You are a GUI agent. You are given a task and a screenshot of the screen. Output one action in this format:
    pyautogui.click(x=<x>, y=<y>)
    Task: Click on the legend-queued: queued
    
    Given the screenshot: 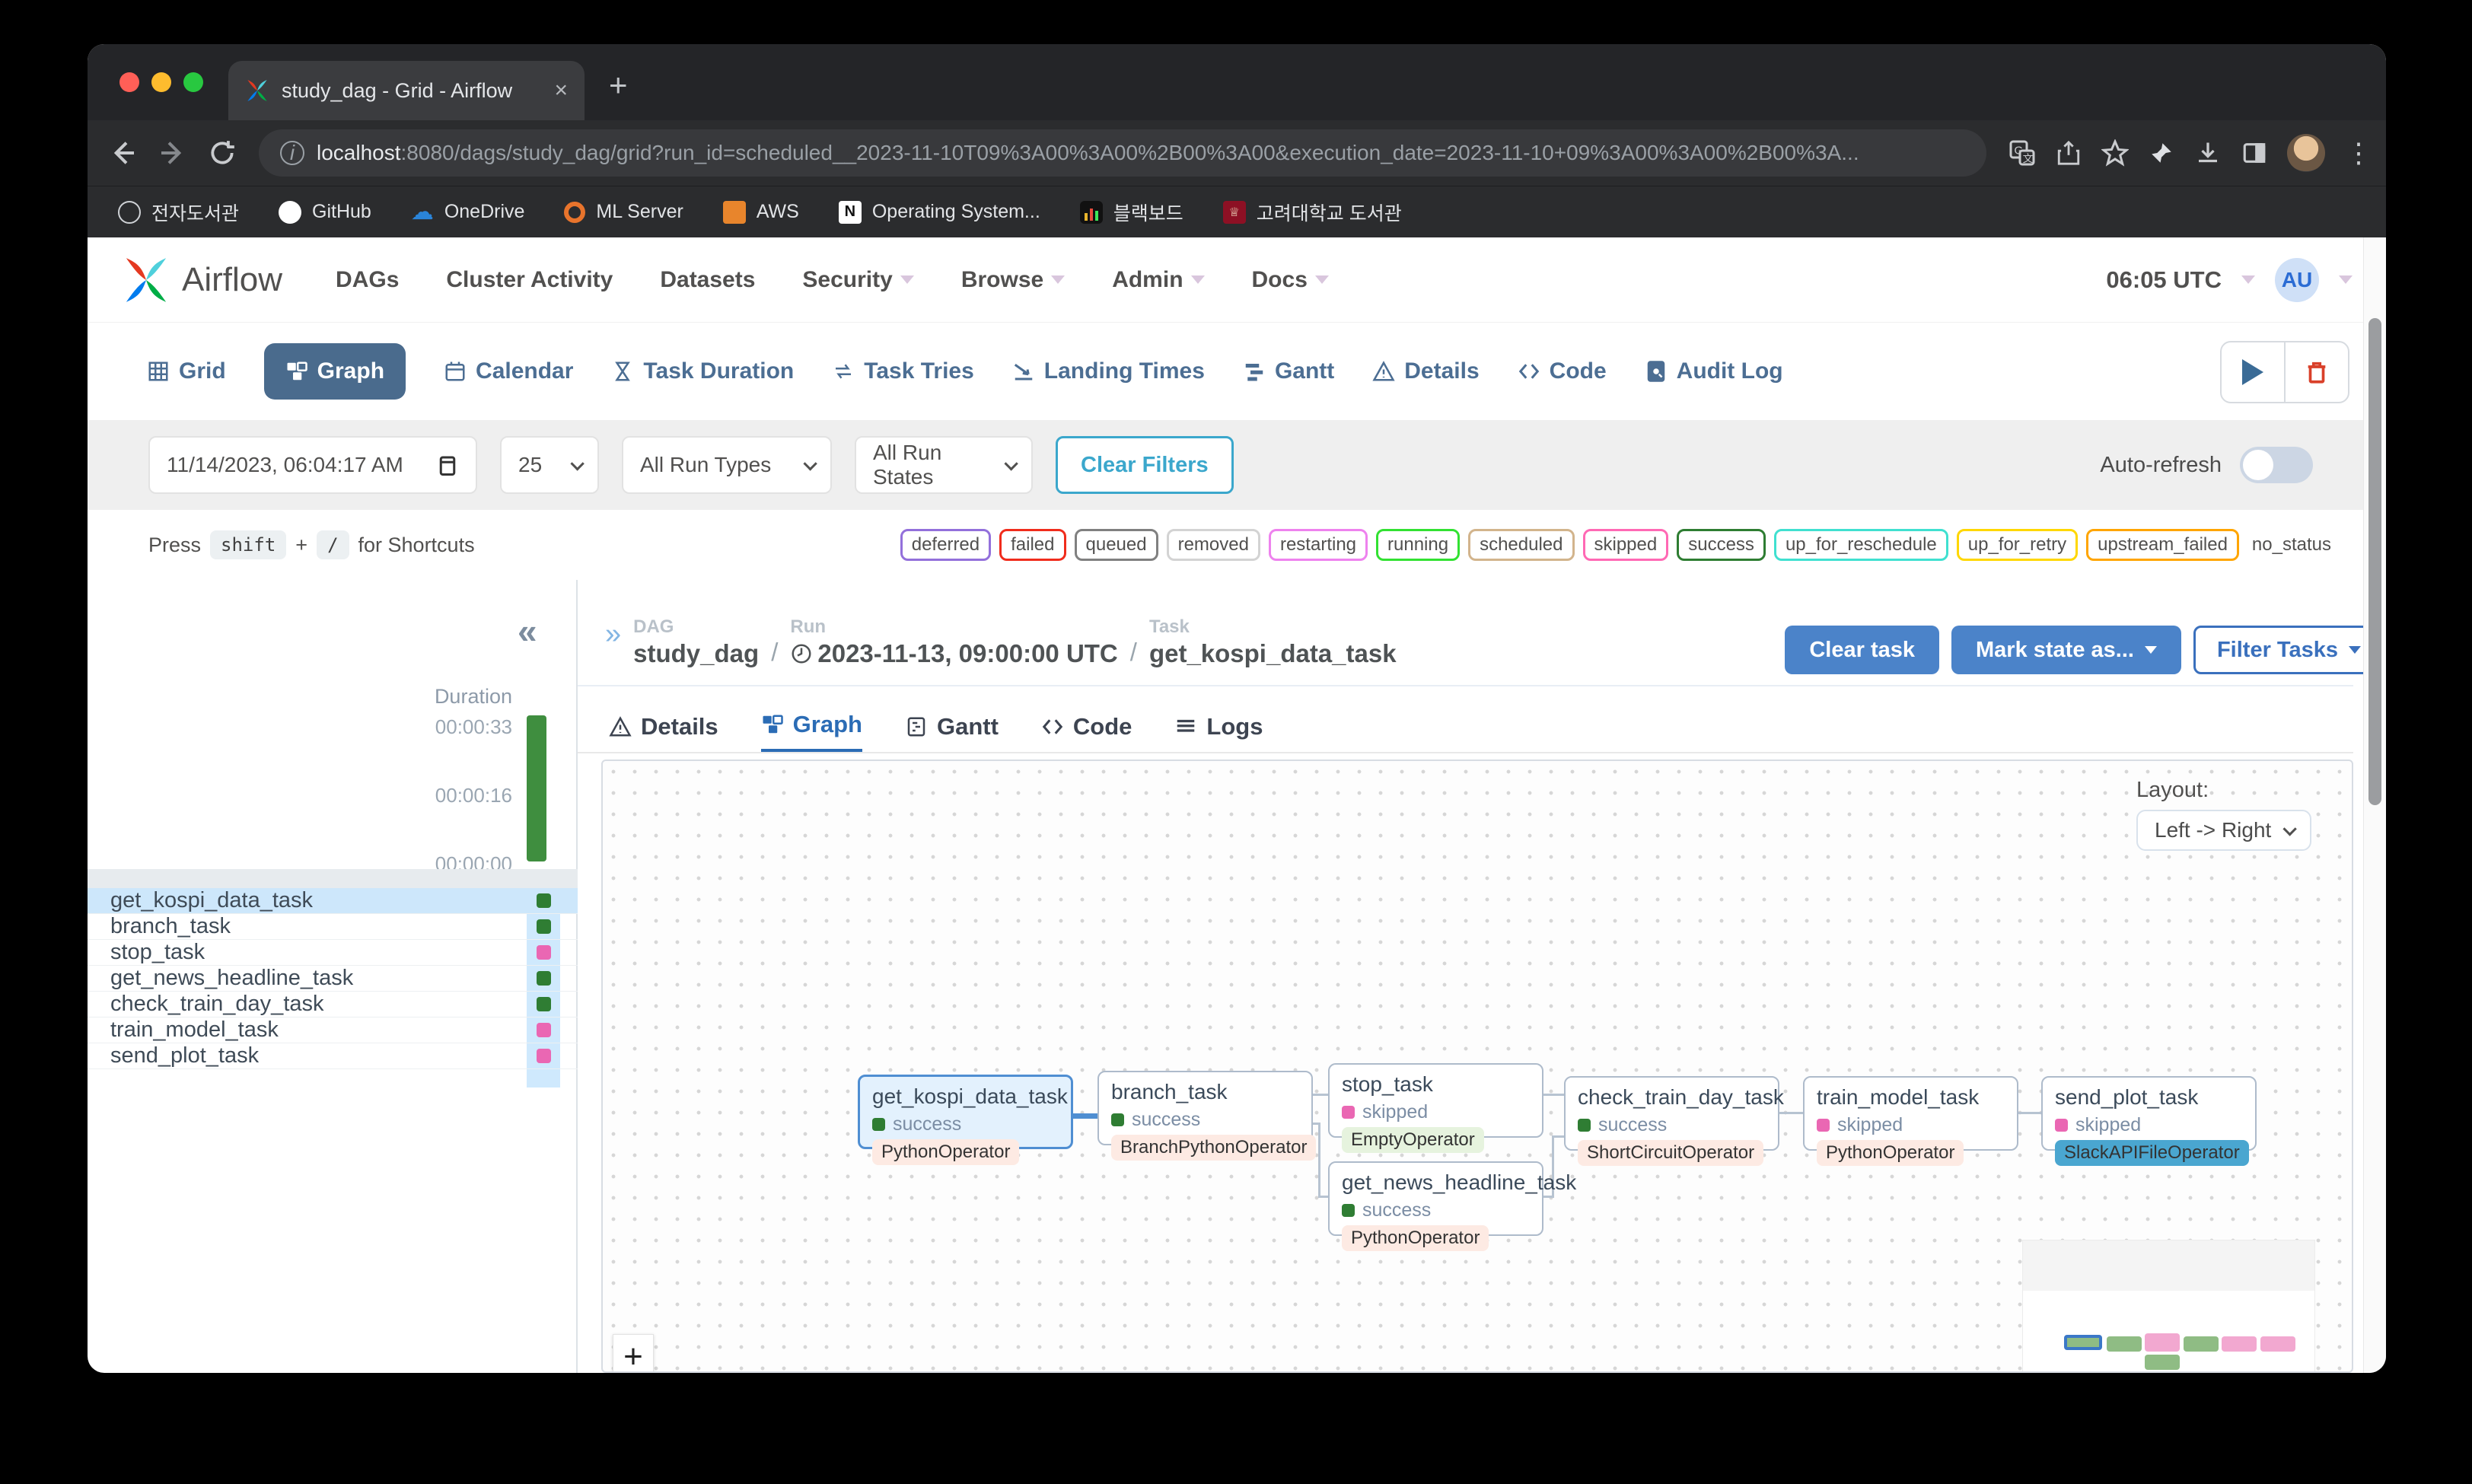 What is the action you would take?
    pyautogui.click(x=1116, y=545)
    